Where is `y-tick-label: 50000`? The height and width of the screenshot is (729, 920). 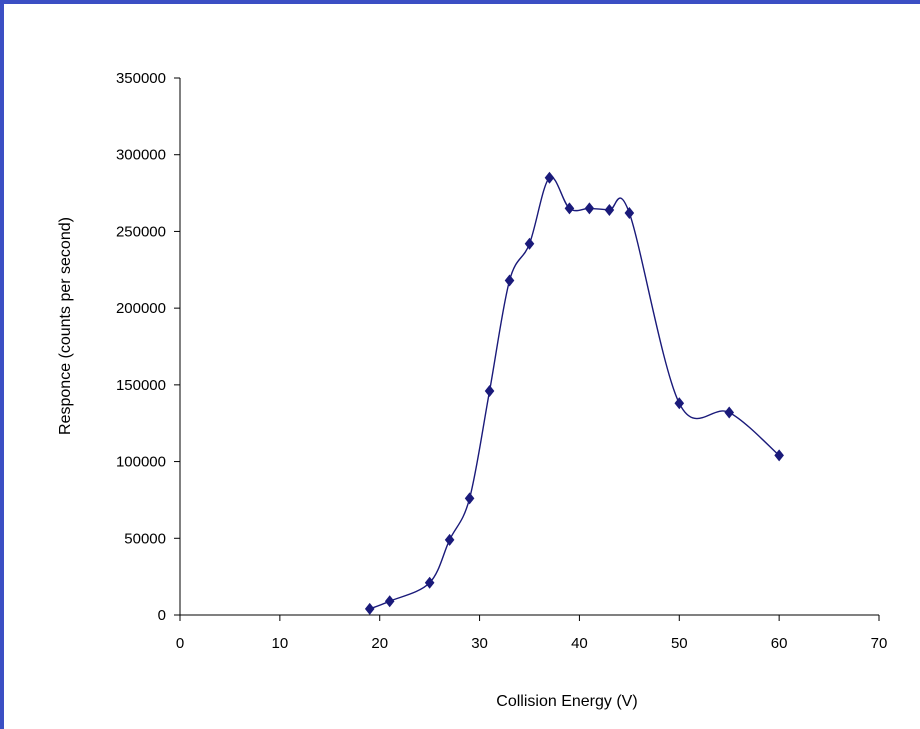
y-tick-label: 50000 is located at coordinates (145, 538).